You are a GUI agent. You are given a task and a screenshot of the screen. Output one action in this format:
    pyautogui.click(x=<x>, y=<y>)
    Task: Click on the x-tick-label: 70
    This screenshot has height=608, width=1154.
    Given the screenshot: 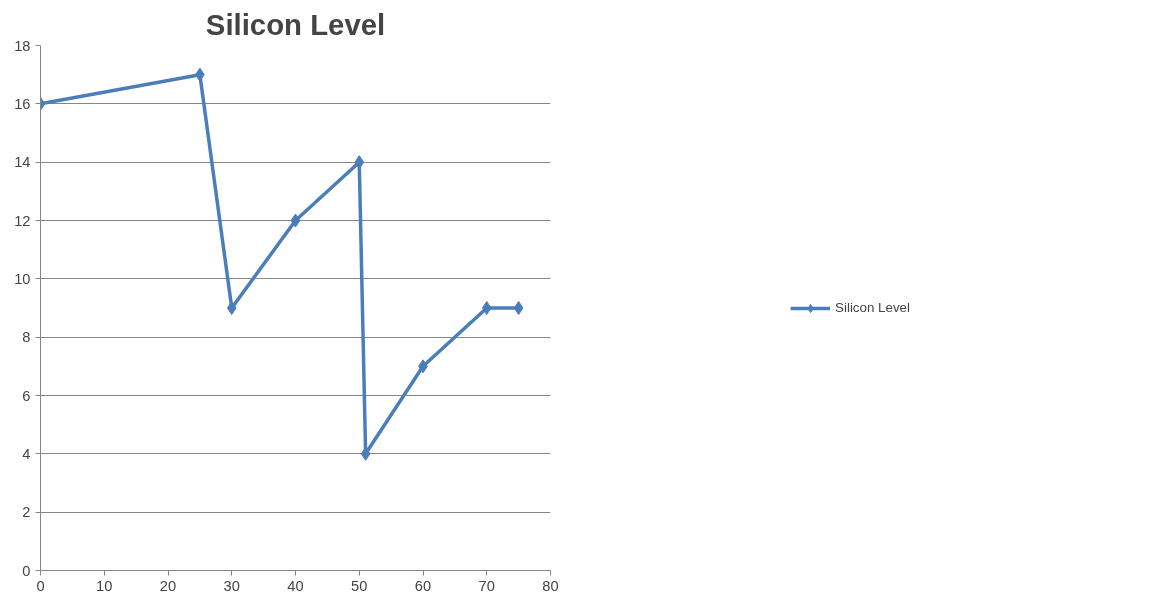 What is the action you would take?
    pyautogui.click(x=486, y=585)
    